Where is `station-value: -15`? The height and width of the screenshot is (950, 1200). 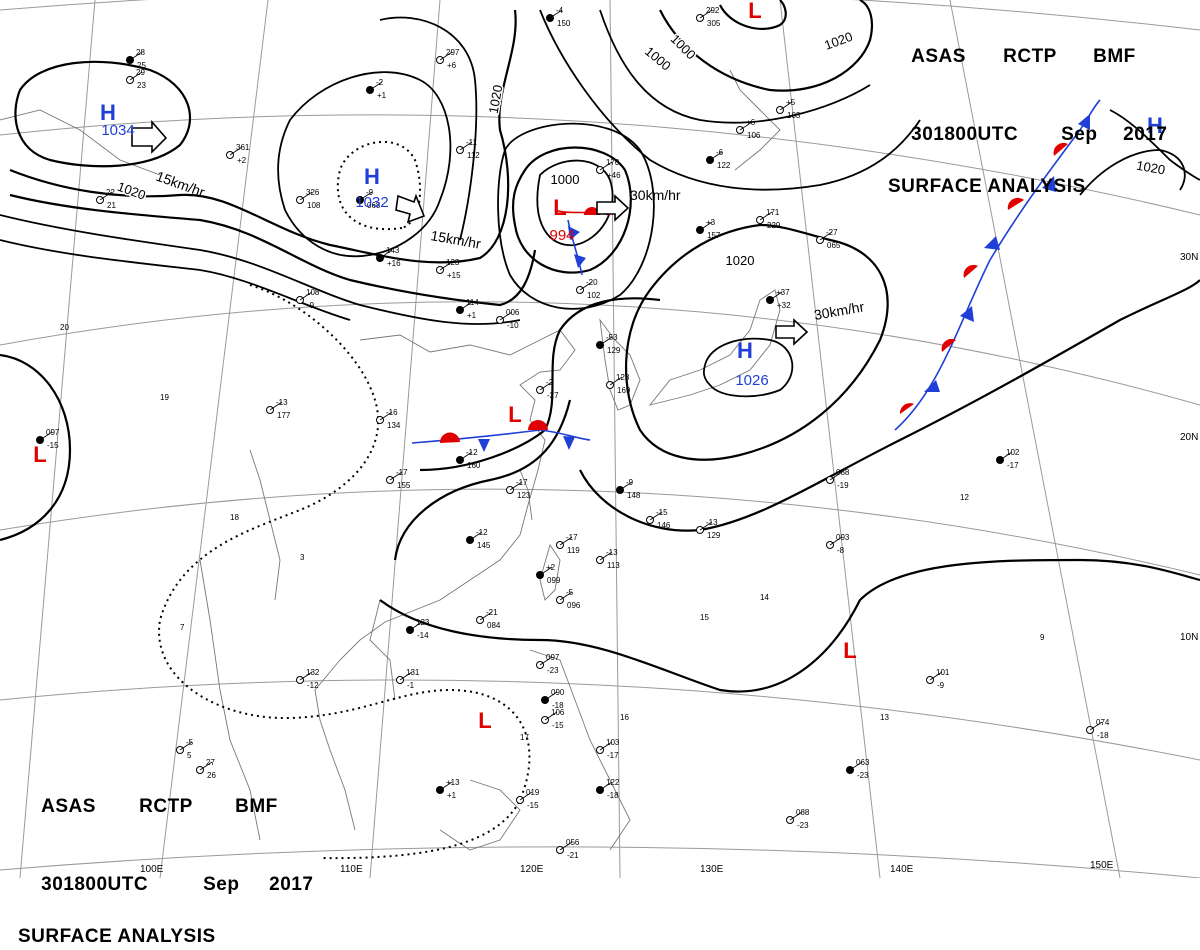
station-value: -15 is located at coordinates (53, 445).